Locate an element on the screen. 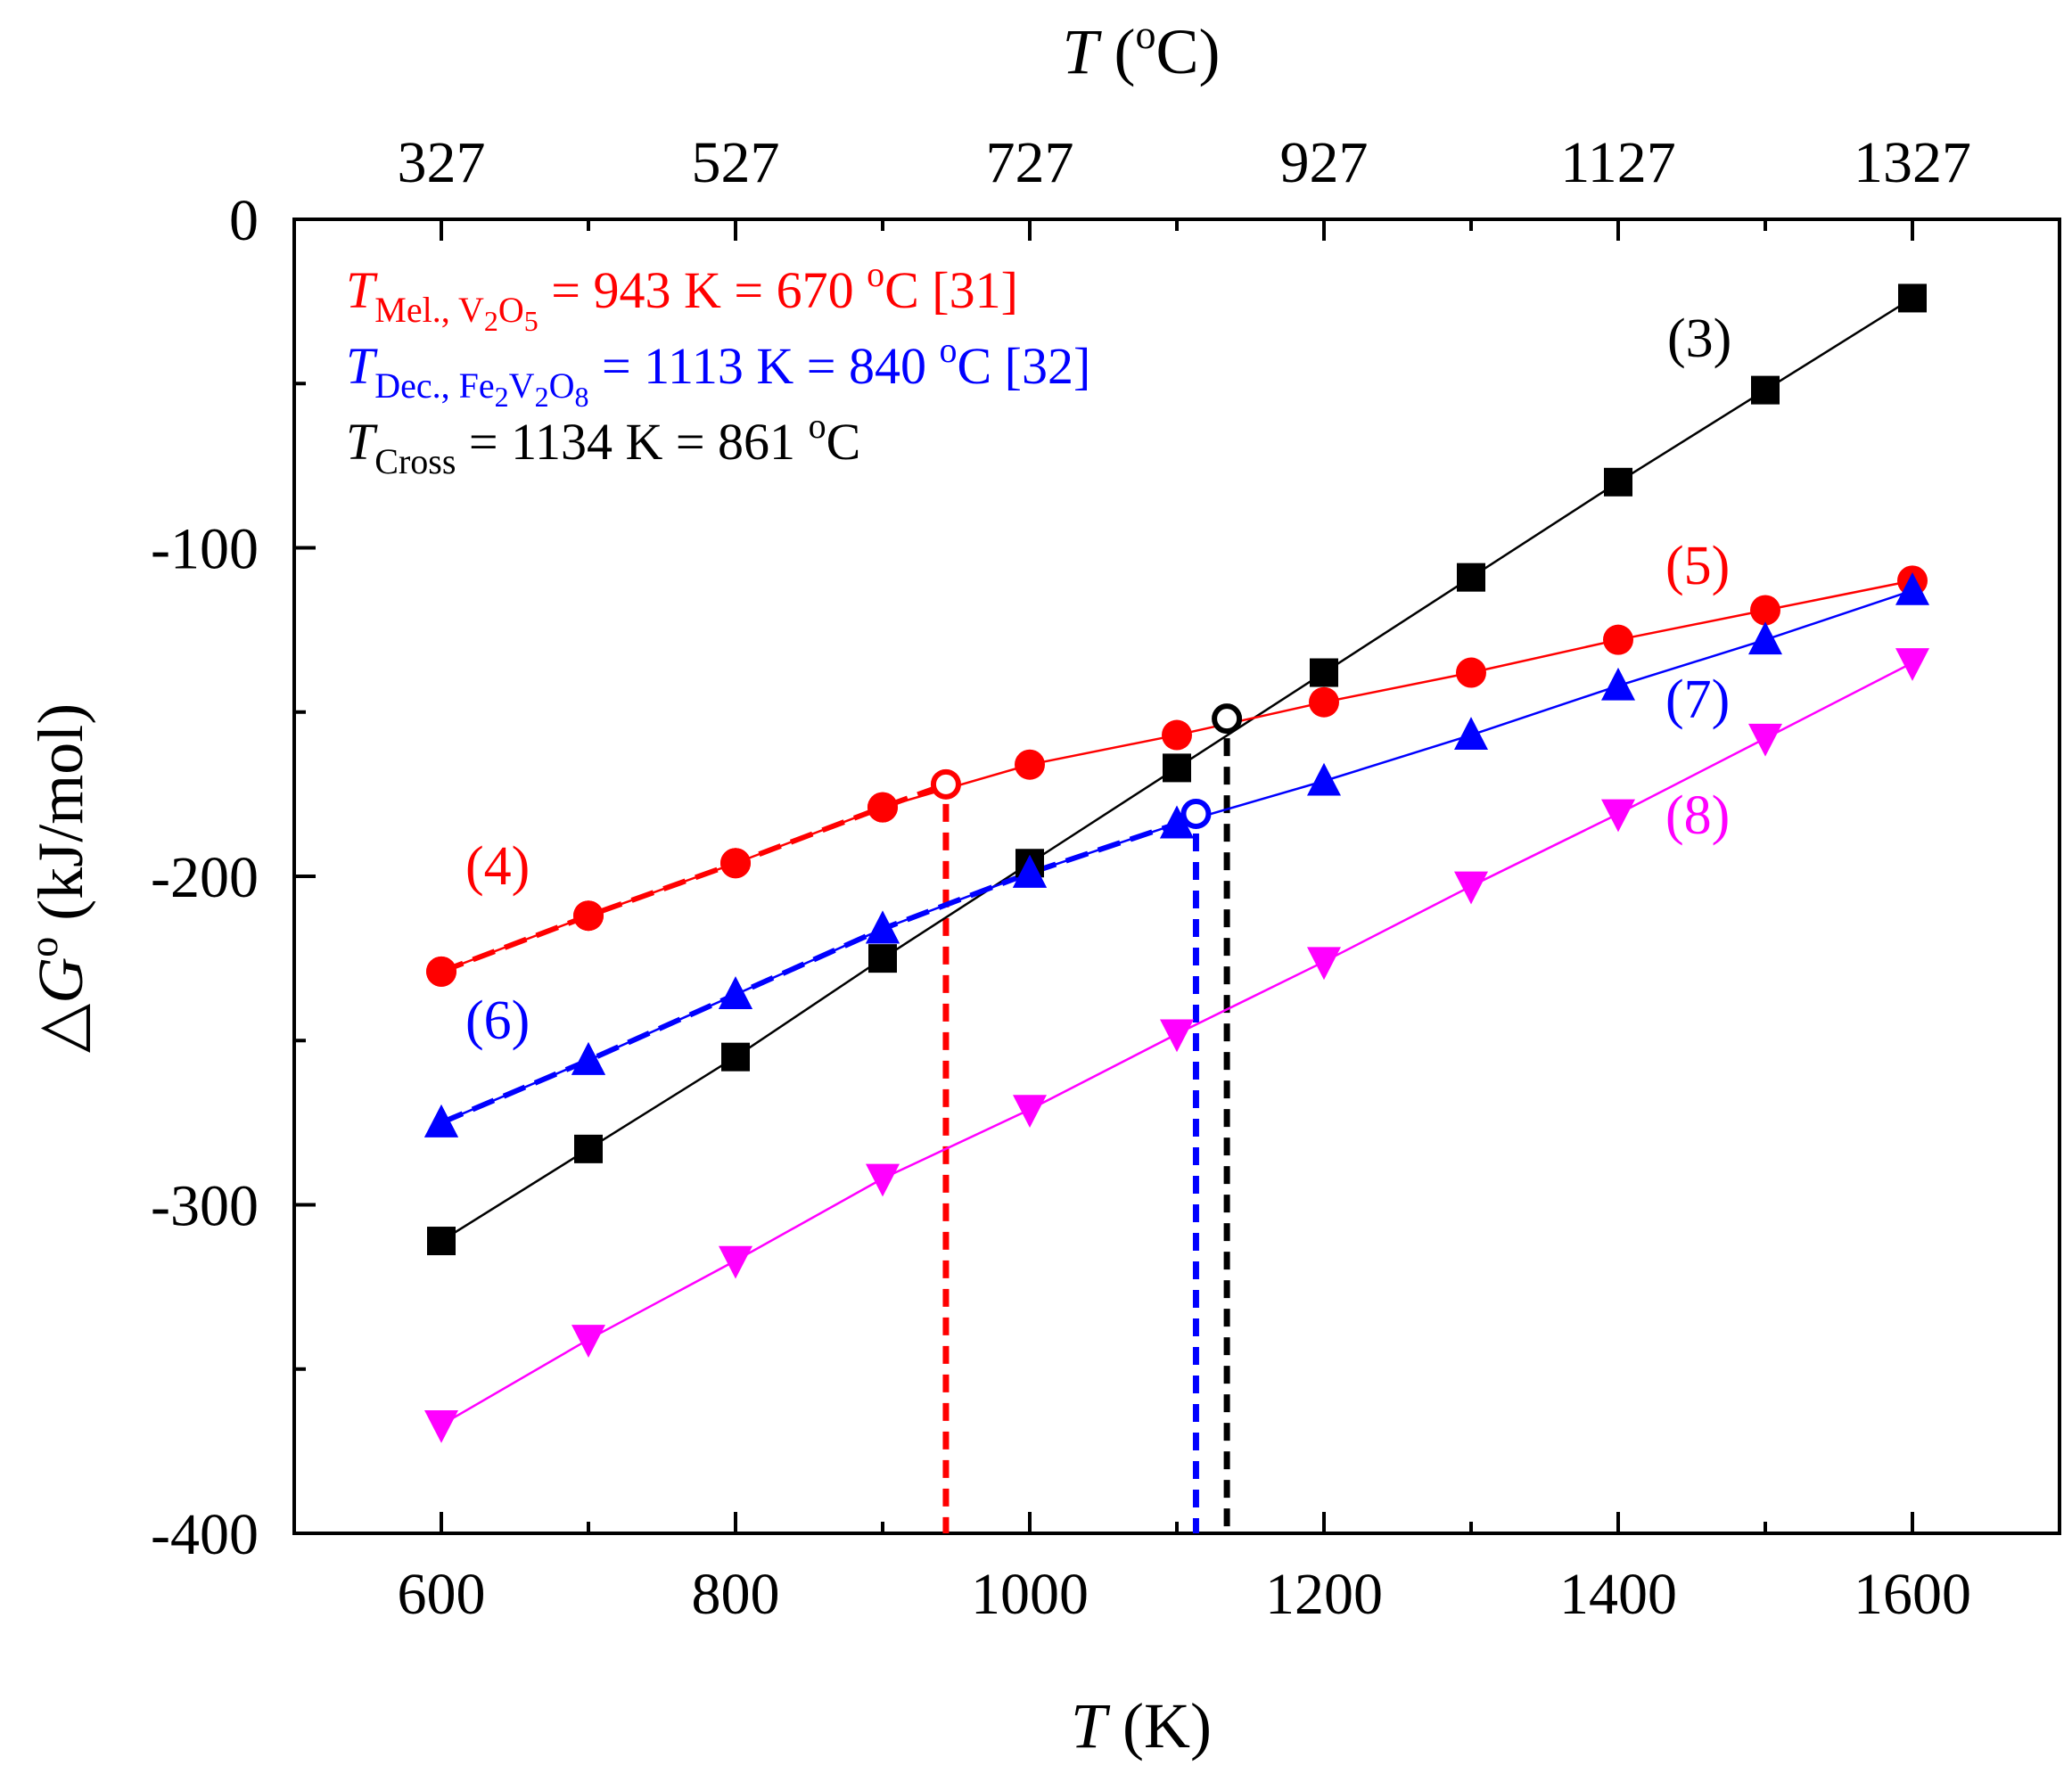 The width and height of the screenshot is (2072, 1774). x2-tick-label: 727 is located at coordinates (1030, 162).